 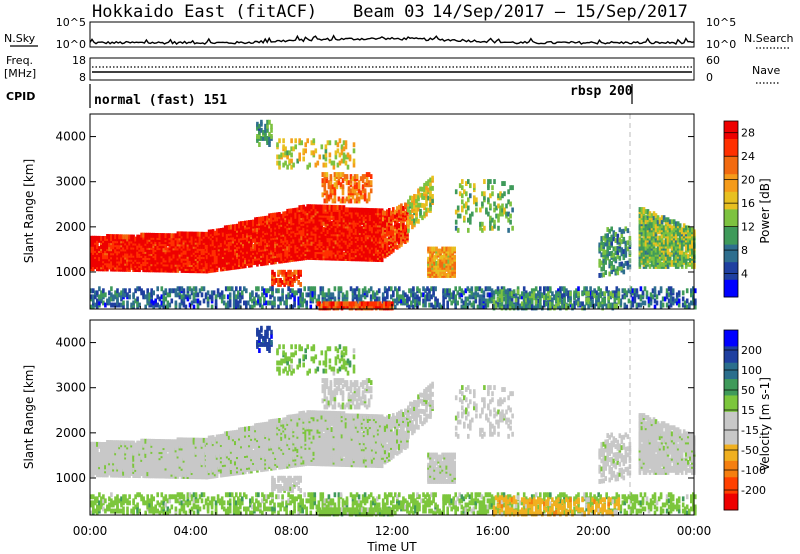 What do you see at coordinates (399, 33) in the screenshot?
I see `noise-panel: N.Sky 10^5 10^0 10^5 10^0 N.Search` at bounding box center [399, 33].